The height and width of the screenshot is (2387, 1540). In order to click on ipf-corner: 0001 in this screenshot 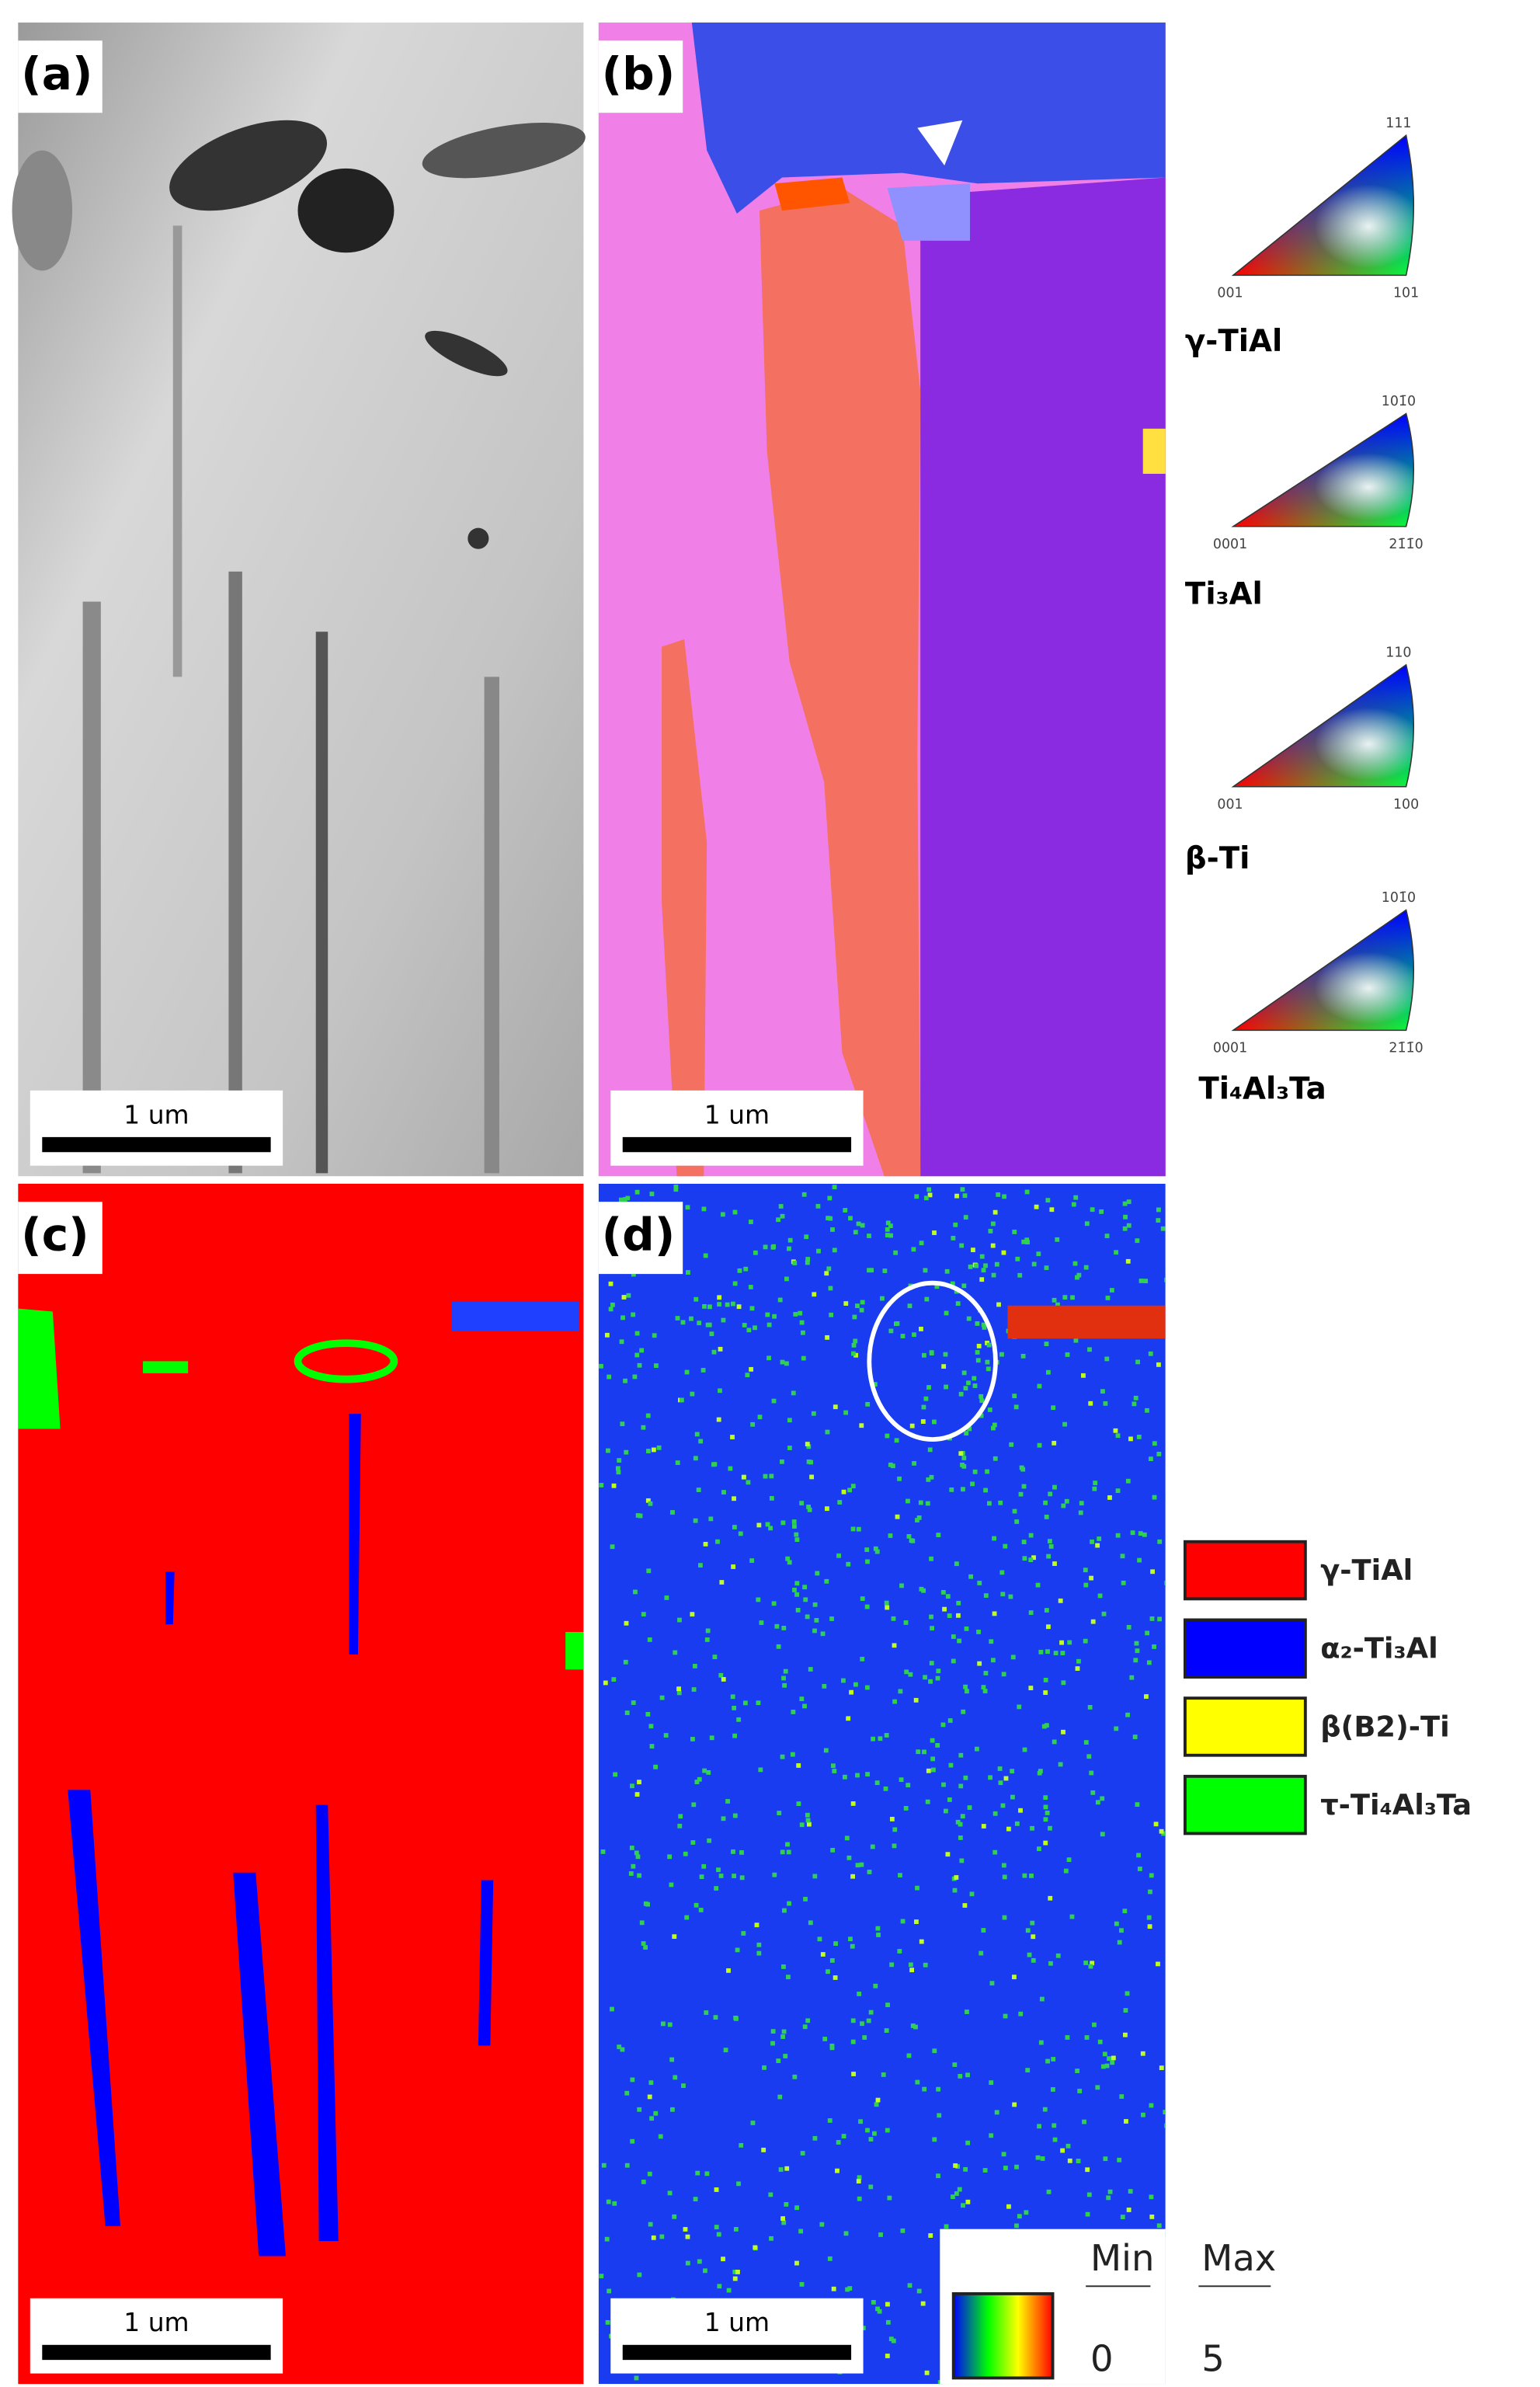, I will do `click(1230, 544)`.